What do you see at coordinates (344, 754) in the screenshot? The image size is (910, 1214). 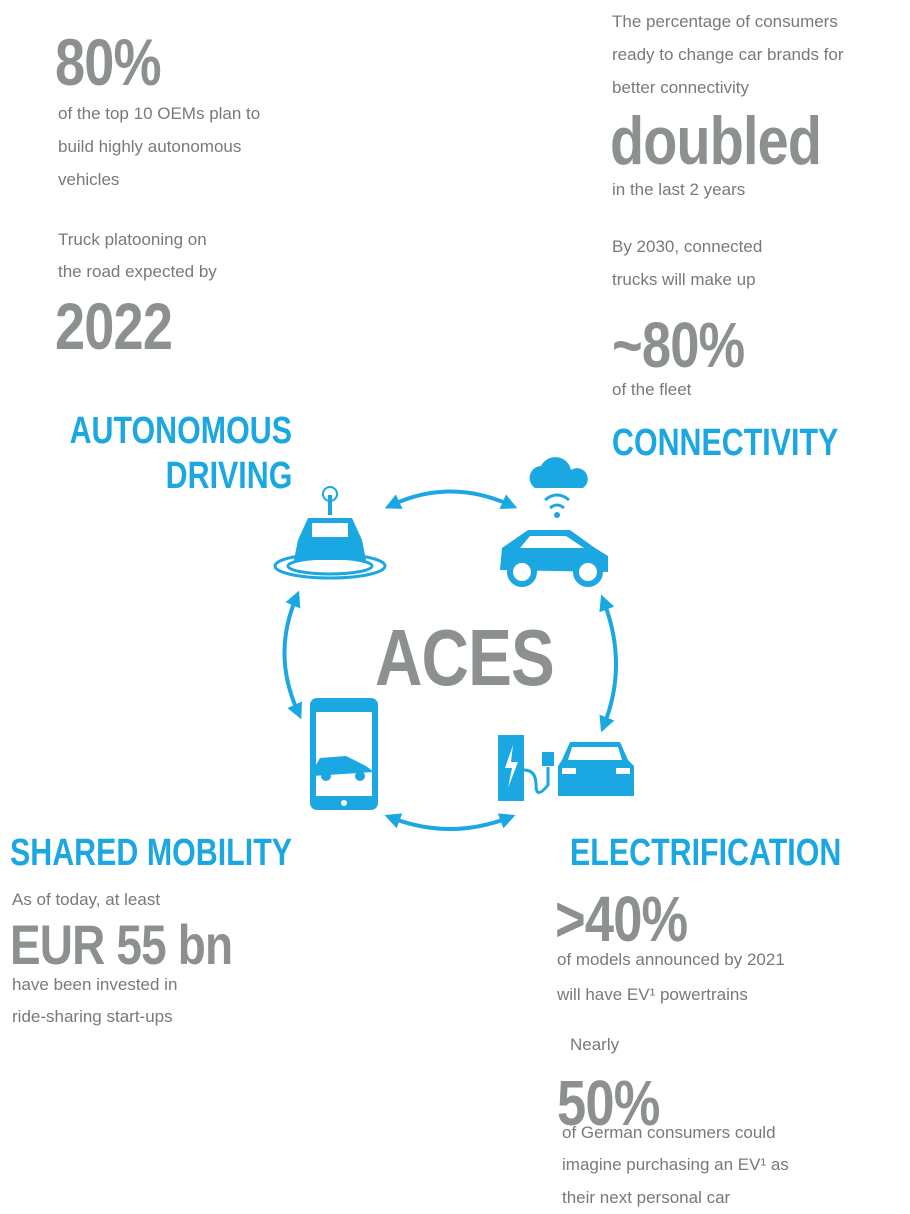 I see `phone-icon` at bounding box center [344, 754].